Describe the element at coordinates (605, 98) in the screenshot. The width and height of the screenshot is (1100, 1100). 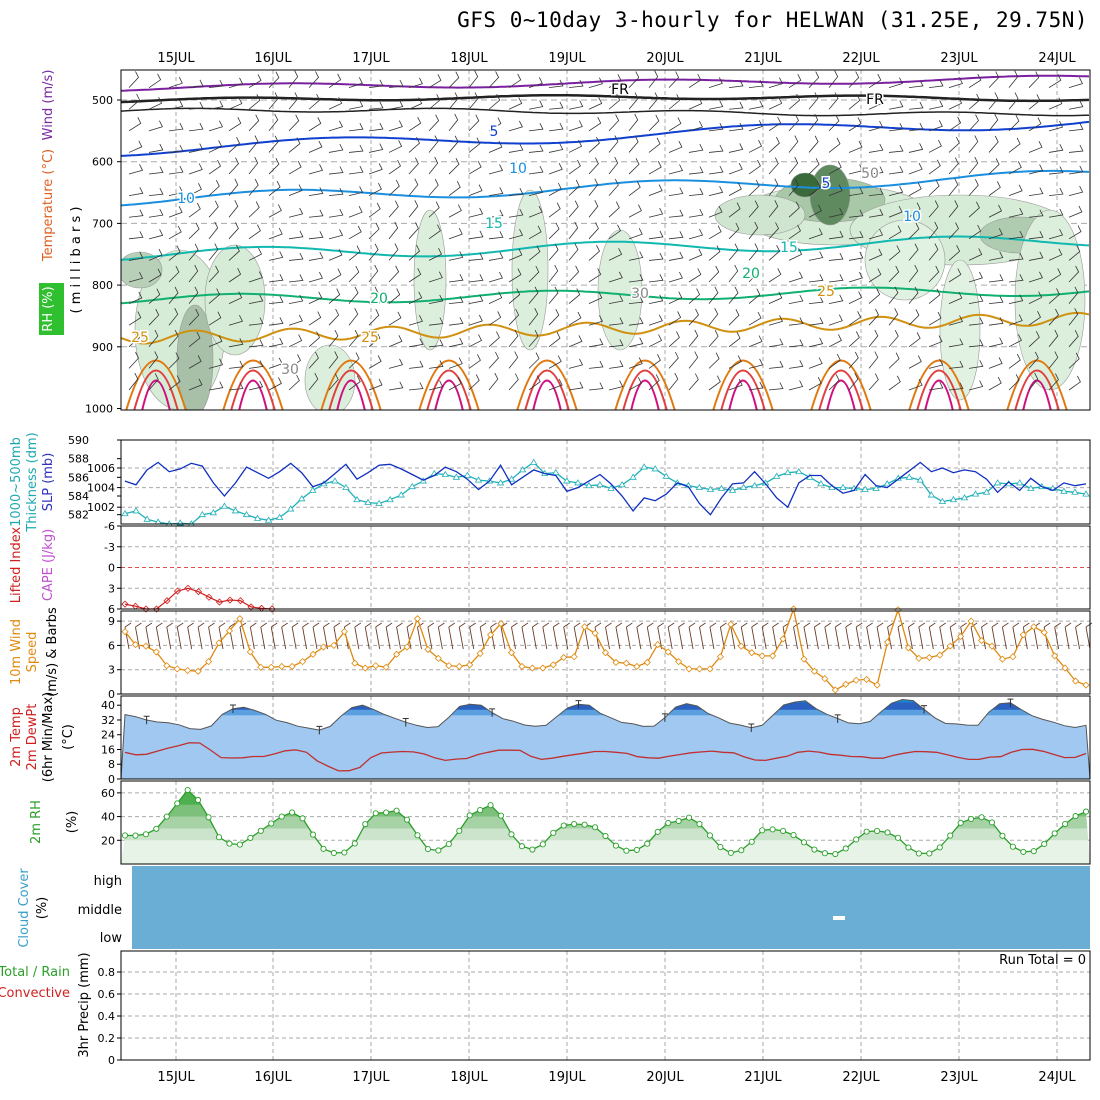
I see `isotherm-freezing` at that location.